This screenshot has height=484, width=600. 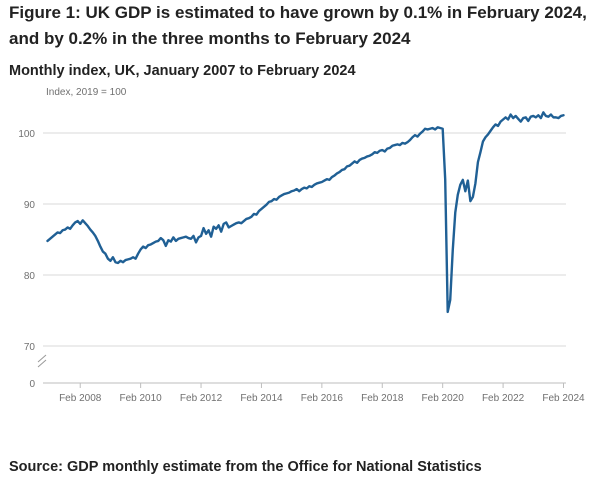 What do you see at coordinates (261, 398) in the screenshot?
I see `x-tick-label: Feb 2014` at bounding box center [261, 398].